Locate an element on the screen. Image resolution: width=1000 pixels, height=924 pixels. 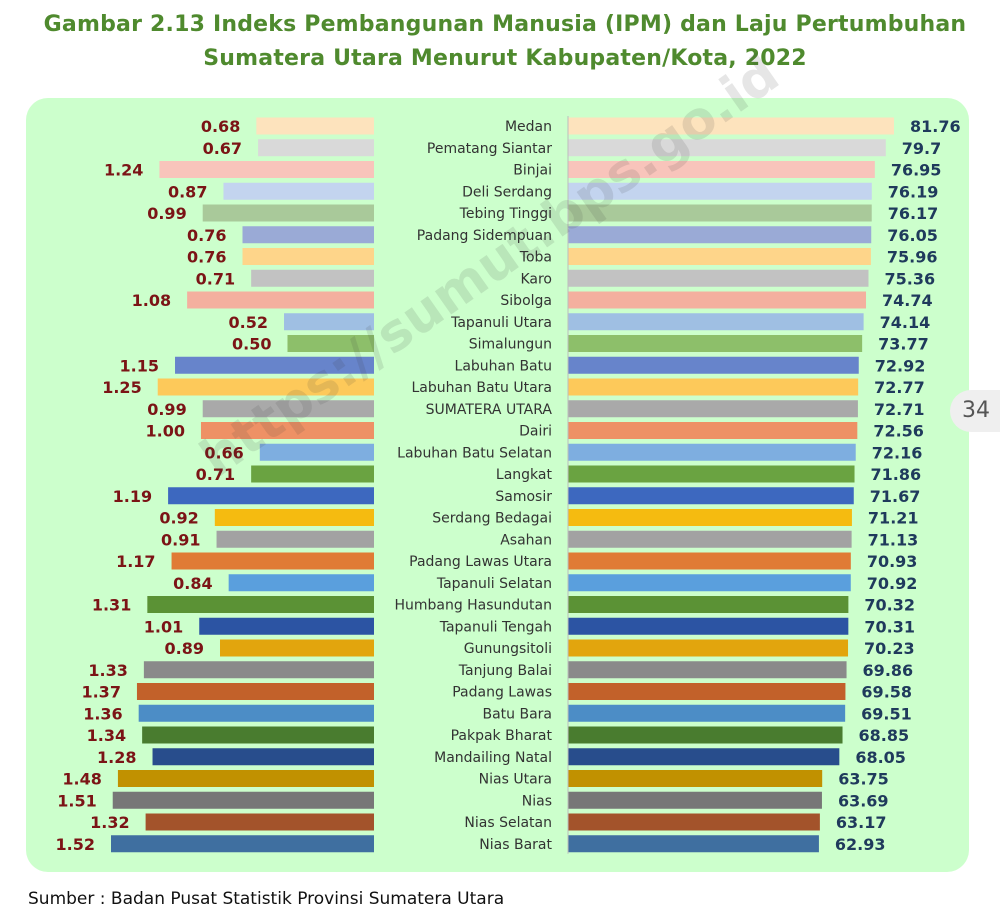
growth-value-label: 0.92 is located at coordinates (178, 518).